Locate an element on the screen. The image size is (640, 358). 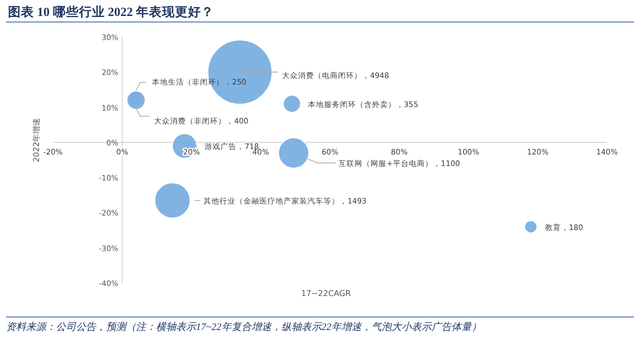
text: 资料来源：公司公告，预测（注：横轴表示17~22年复合增速，纵轴表示22年增速，气泡大小表示广告体量） is located at coordinates (244, 327).